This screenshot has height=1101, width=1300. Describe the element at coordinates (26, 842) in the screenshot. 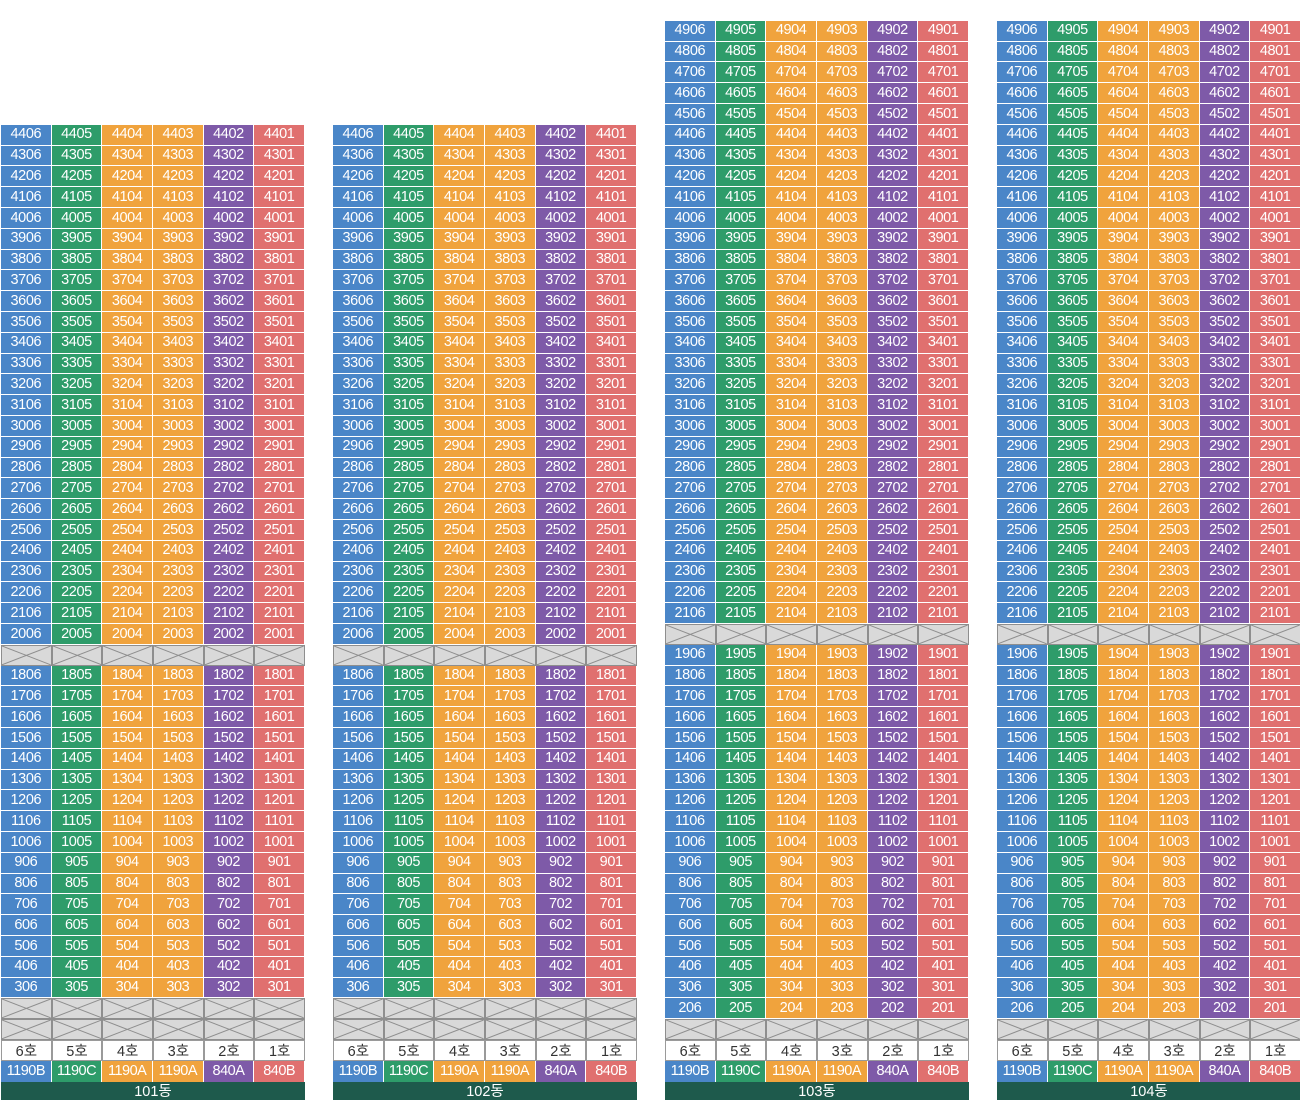

I see `unit-cell: 1006` at that location.